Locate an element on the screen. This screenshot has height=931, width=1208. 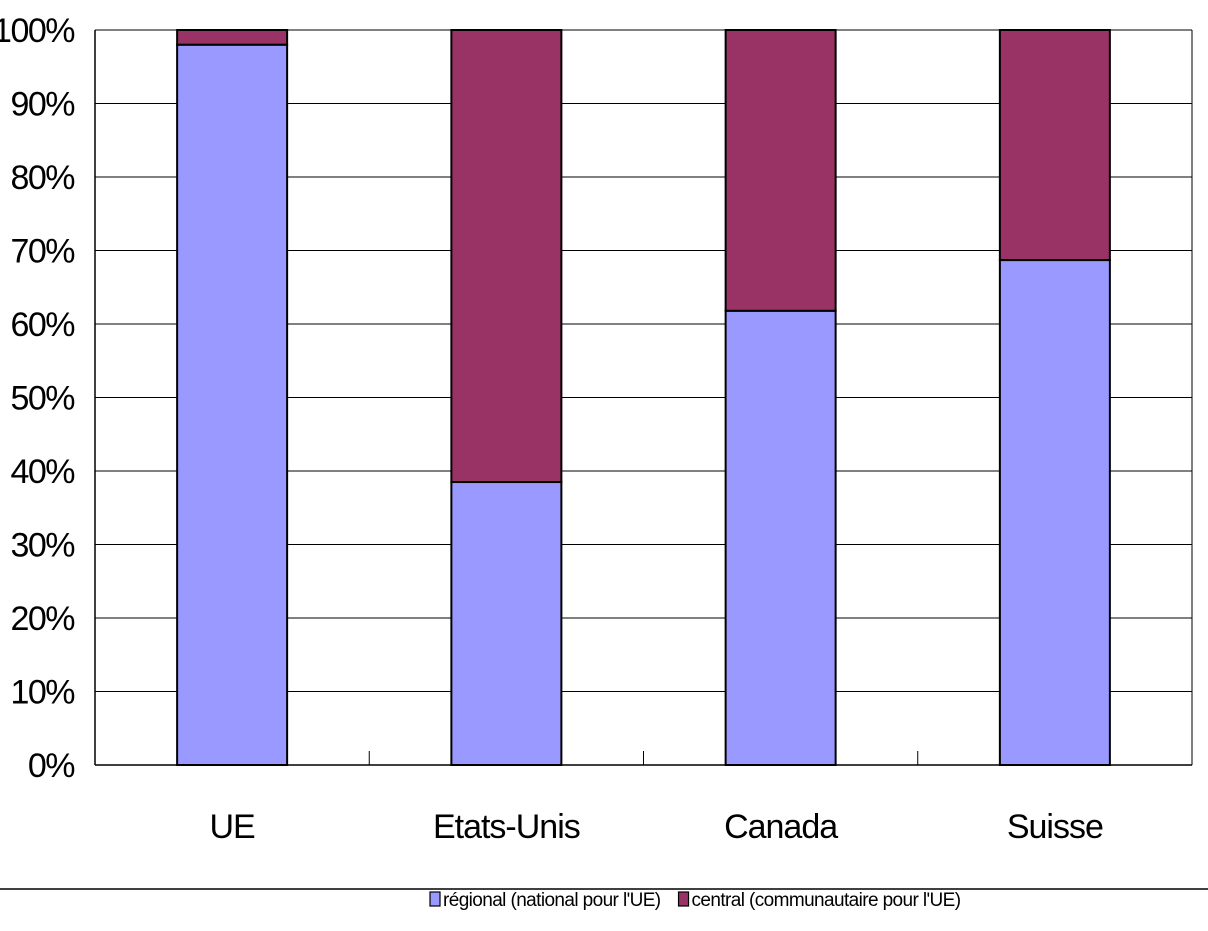
legend-label: central (communautaire pour l'UE) is located at coordinates (826, 900).